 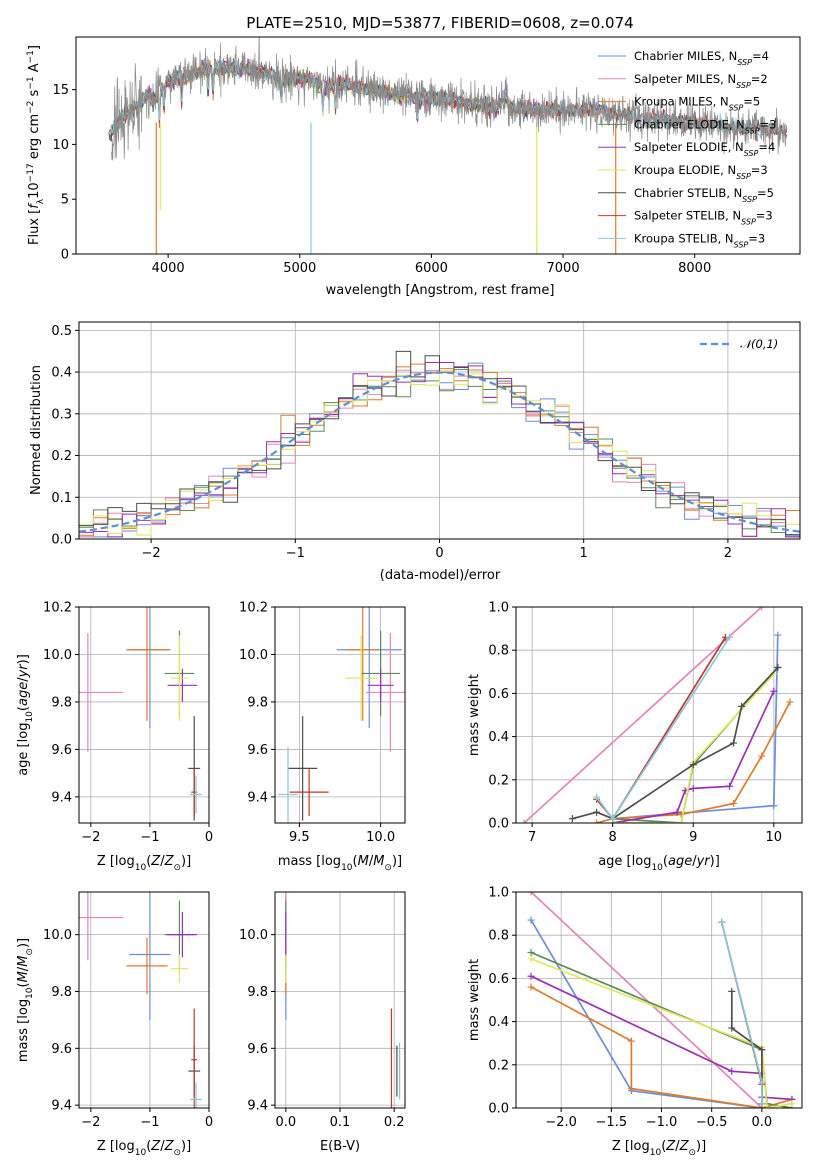 I want to click on legend-entry: 𝒩(0,1), so click(x=759, y=344).